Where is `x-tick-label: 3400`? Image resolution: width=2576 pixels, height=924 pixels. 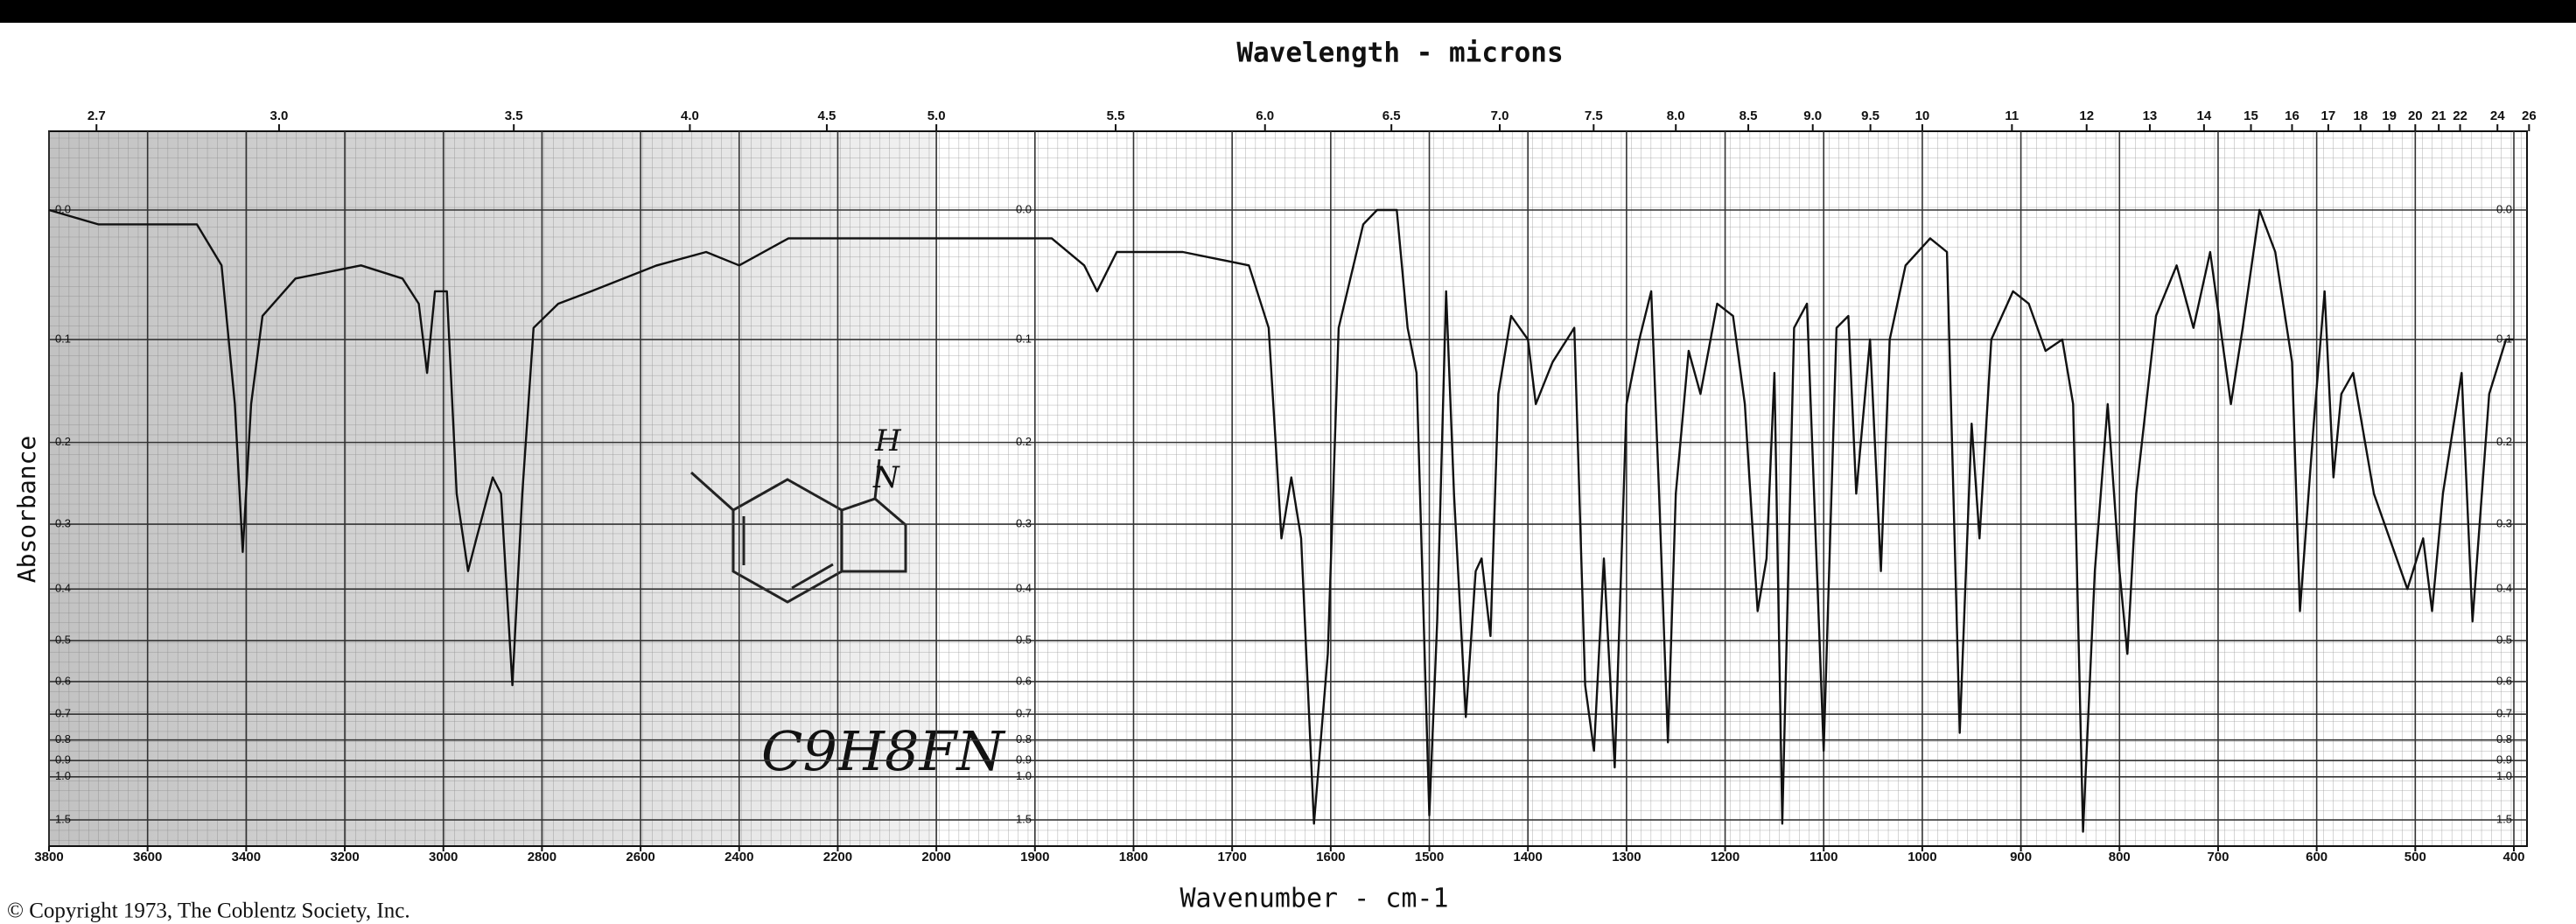 x-tick-label: 3400 is located at coordinates (246, 857).